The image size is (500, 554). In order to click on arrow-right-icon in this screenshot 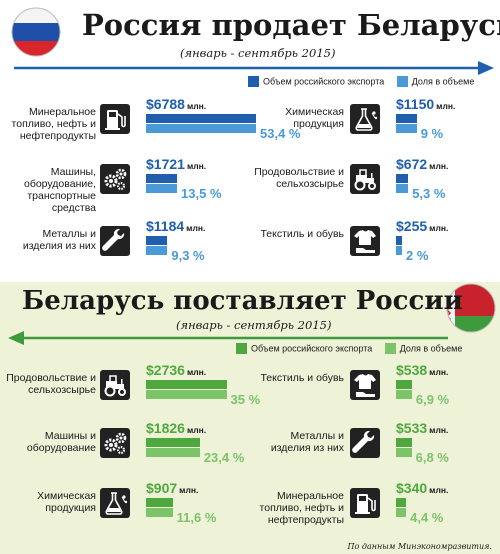, I will do `click(254, 68)`.